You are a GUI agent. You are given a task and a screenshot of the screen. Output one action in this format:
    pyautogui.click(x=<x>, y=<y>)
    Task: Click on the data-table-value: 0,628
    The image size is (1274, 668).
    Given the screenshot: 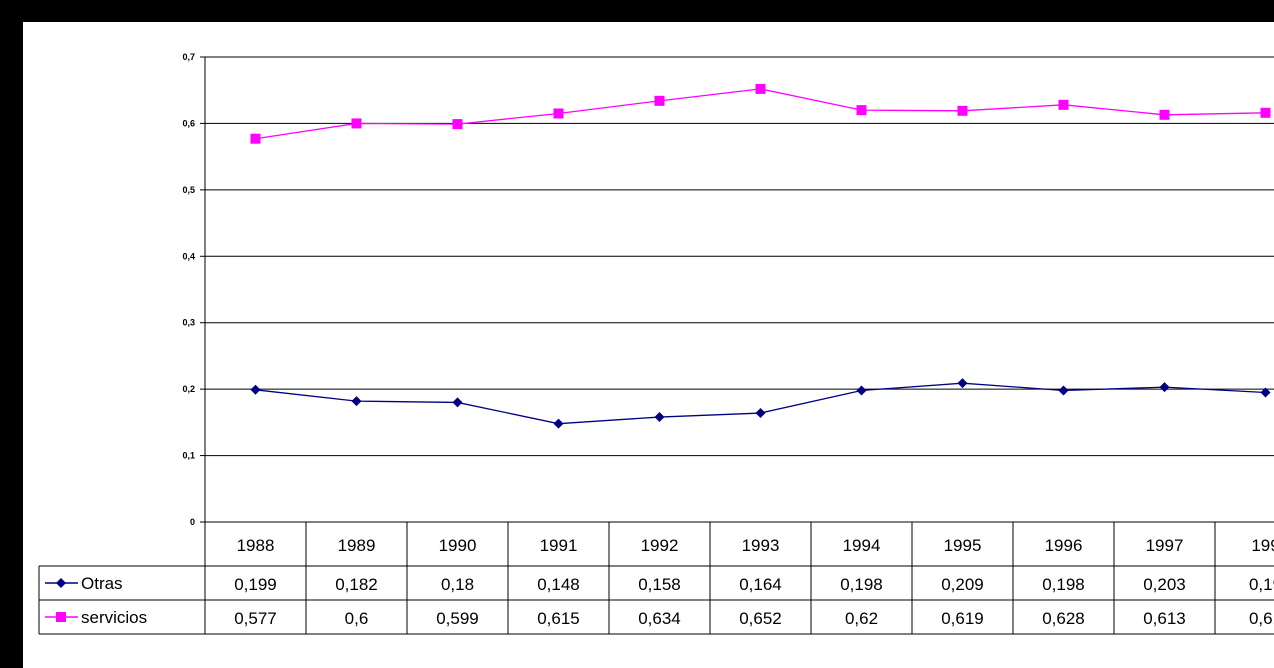 What is the action you would take?
    pyautogui.click(x=1063, y=618)
    